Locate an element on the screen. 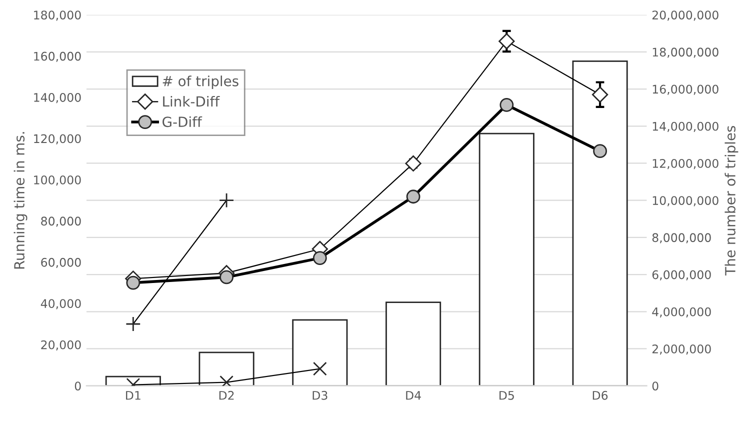 The height and width of the screenshot is (424, 752). legend-label: G-Diff is located at coordinates (182, 122).